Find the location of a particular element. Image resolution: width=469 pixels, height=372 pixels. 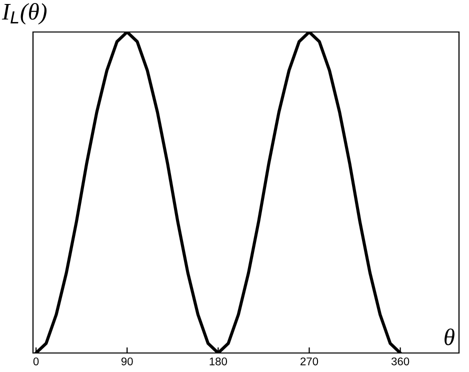

y-axis-title: I$_{L}$(θ) is located at coordinates (24, 14).